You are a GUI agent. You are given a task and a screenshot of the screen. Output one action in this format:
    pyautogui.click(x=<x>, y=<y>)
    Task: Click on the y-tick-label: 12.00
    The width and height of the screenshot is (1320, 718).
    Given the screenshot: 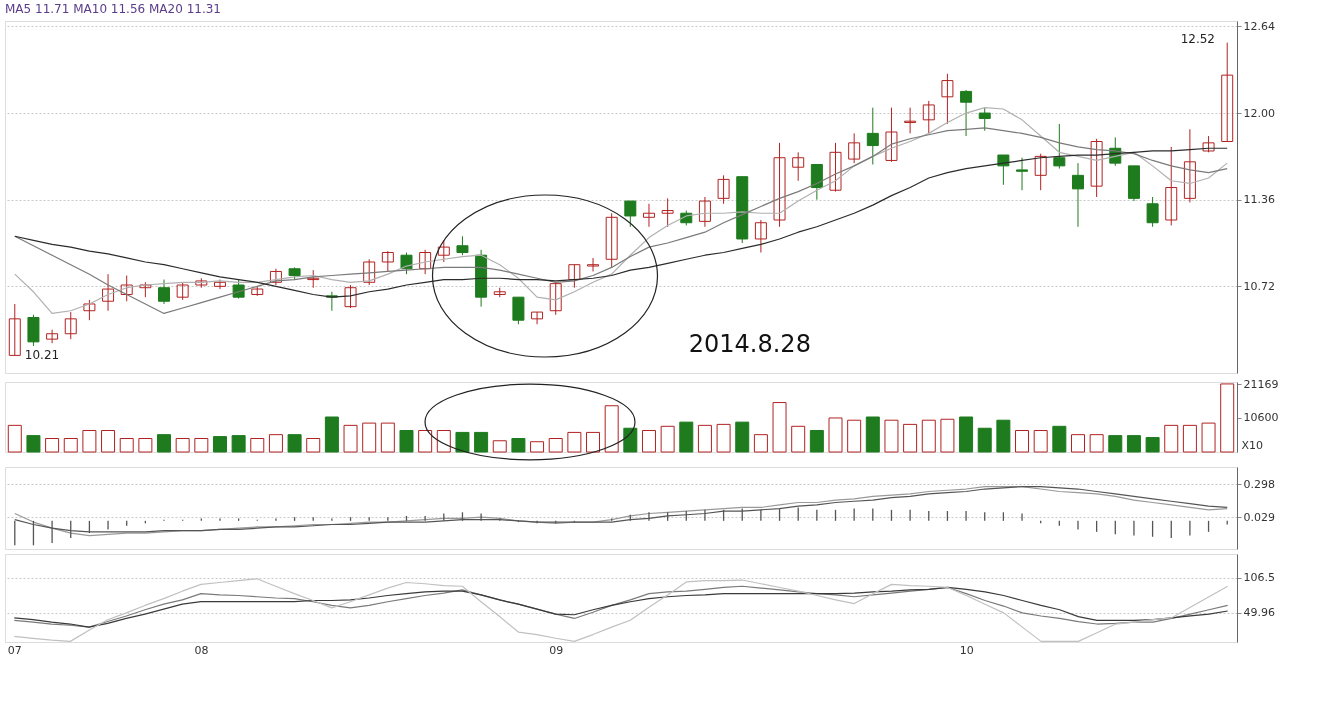 What is the action you would take?
    pyautogui.click(x=1259, y=113)
    